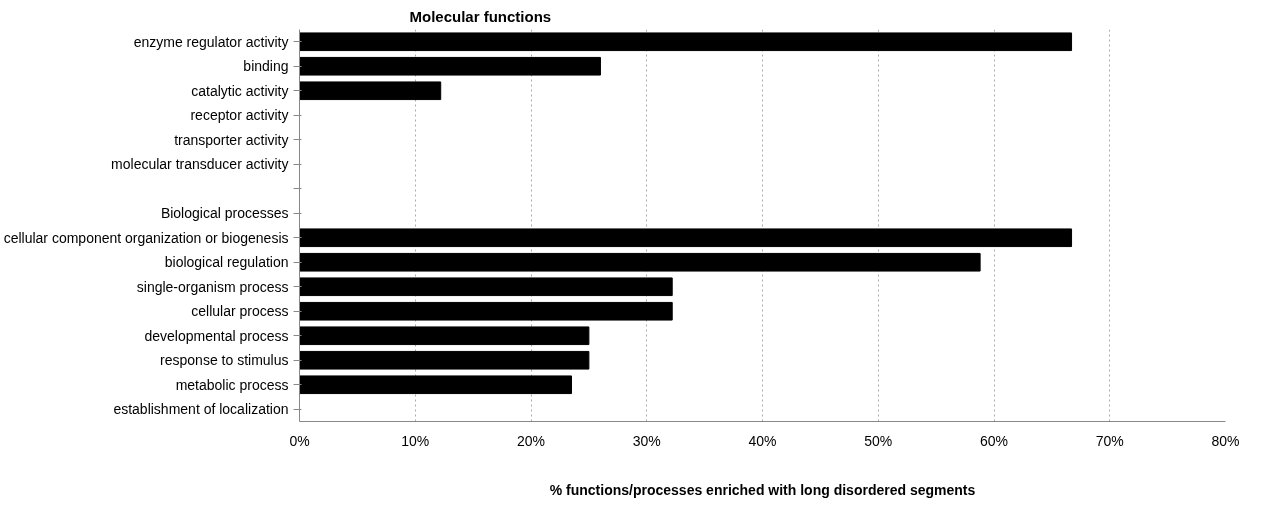 This screenshot has height=509, width=1263. What do you see at coordinates (240, 311) in the screenshot?
I see `y-tick-label: cellular process` at bounding box center [240, 311].